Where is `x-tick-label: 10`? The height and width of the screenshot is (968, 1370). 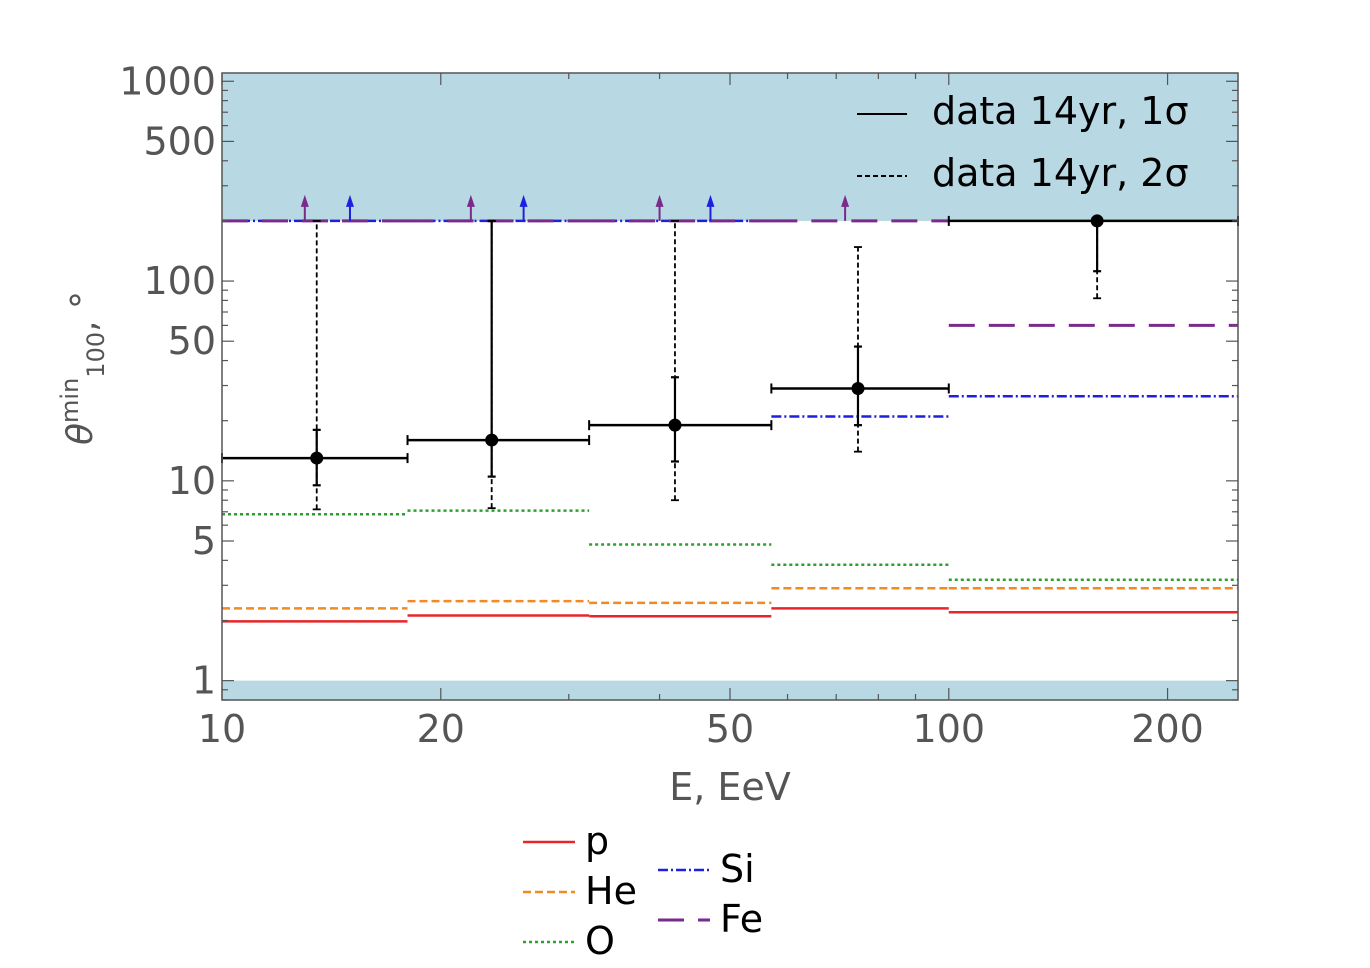 x-tick-label: 10 is located at coordinates (222, 729).